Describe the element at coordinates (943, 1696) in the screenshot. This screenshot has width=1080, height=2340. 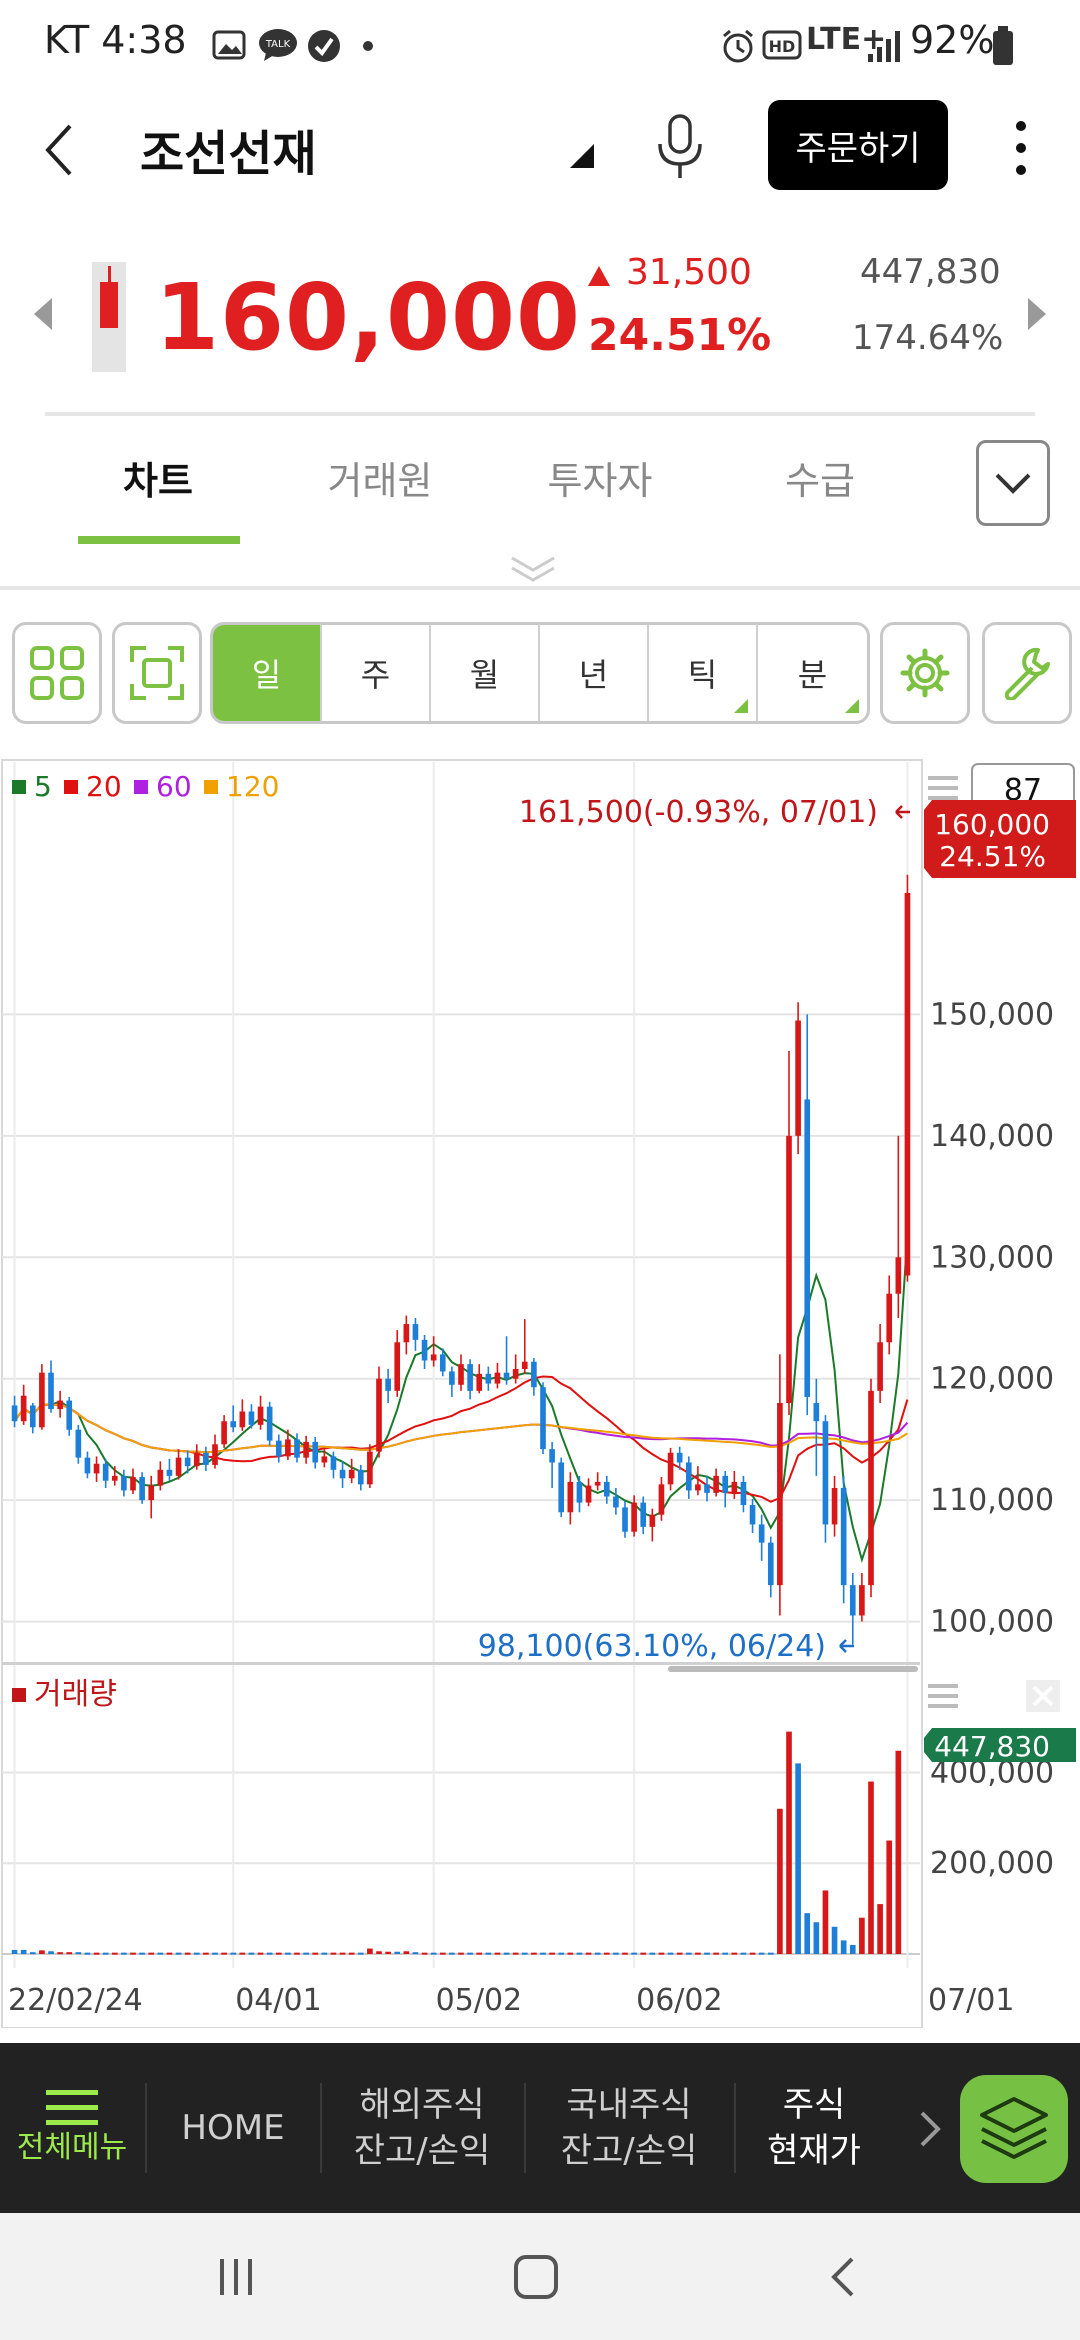
I see `volume-menu-icon` at that location.